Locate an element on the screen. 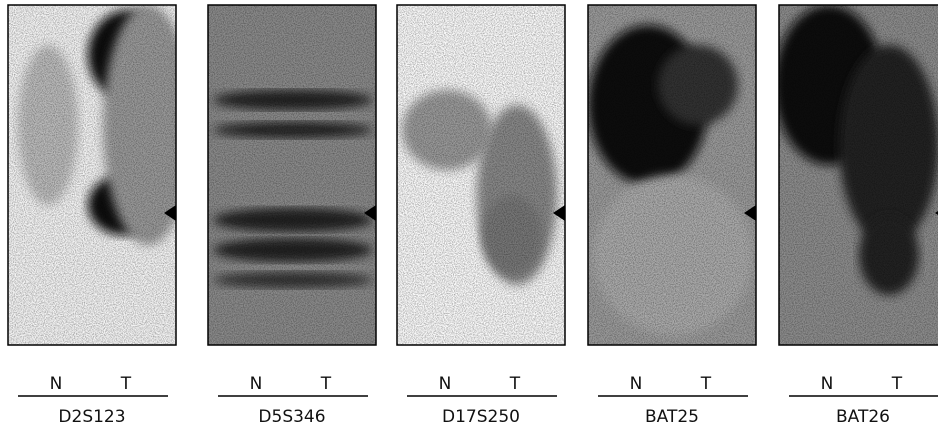  marker-name: D2S123 is located at coordinates (91, 417).